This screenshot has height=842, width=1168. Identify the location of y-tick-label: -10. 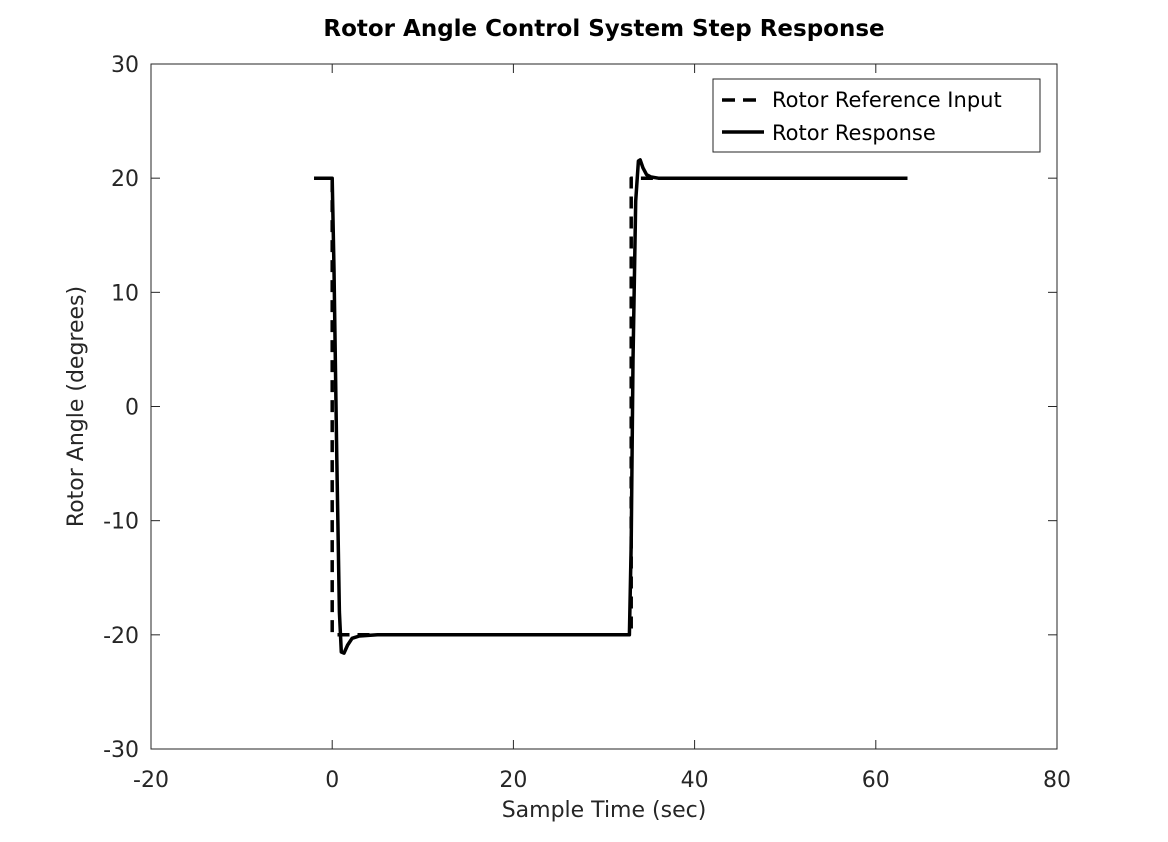
(121, 522).